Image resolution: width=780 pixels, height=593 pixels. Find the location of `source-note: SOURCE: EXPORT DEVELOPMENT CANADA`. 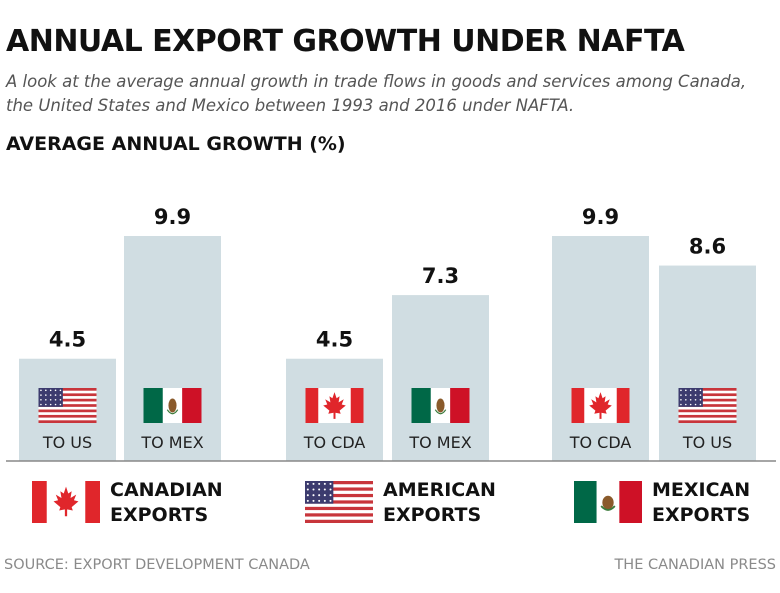

source-note: SOURCE: EXPORT DEVELOPMENT CANADA is located at coordinates (157, 565).